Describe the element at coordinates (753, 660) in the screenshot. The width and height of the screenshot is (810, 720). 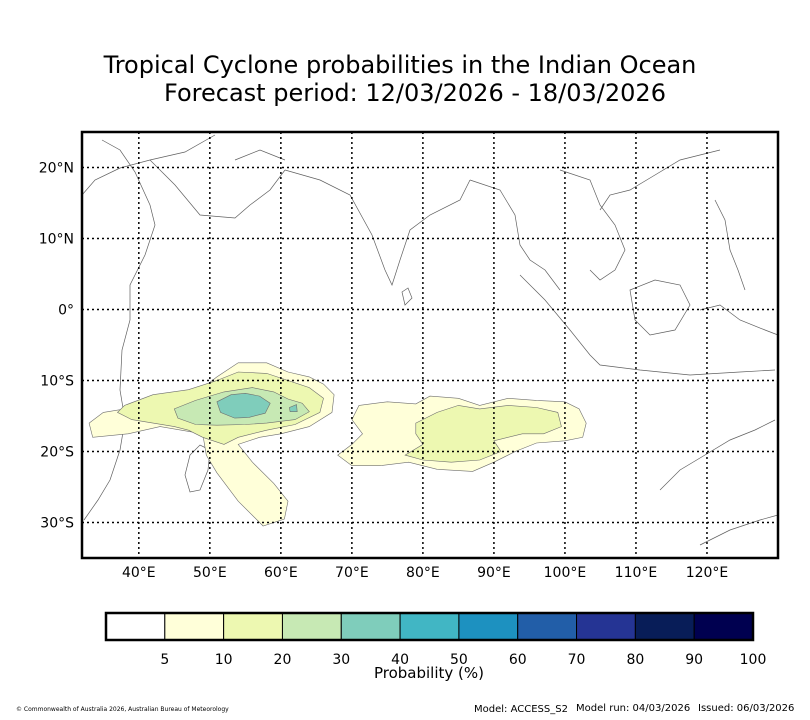
I see `colorbar-tick-label: 100` at that location.